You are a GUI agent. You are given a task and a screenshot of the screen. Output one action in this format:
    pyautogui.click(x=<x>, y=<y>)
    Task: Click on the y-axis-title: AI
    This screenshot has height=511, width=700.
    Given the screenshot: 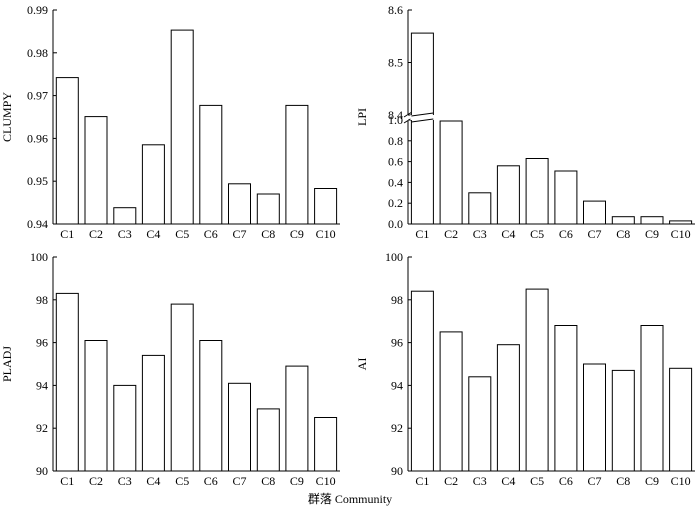 What is the action you would take?
    pyautogui.click(x=362, y=364)
    